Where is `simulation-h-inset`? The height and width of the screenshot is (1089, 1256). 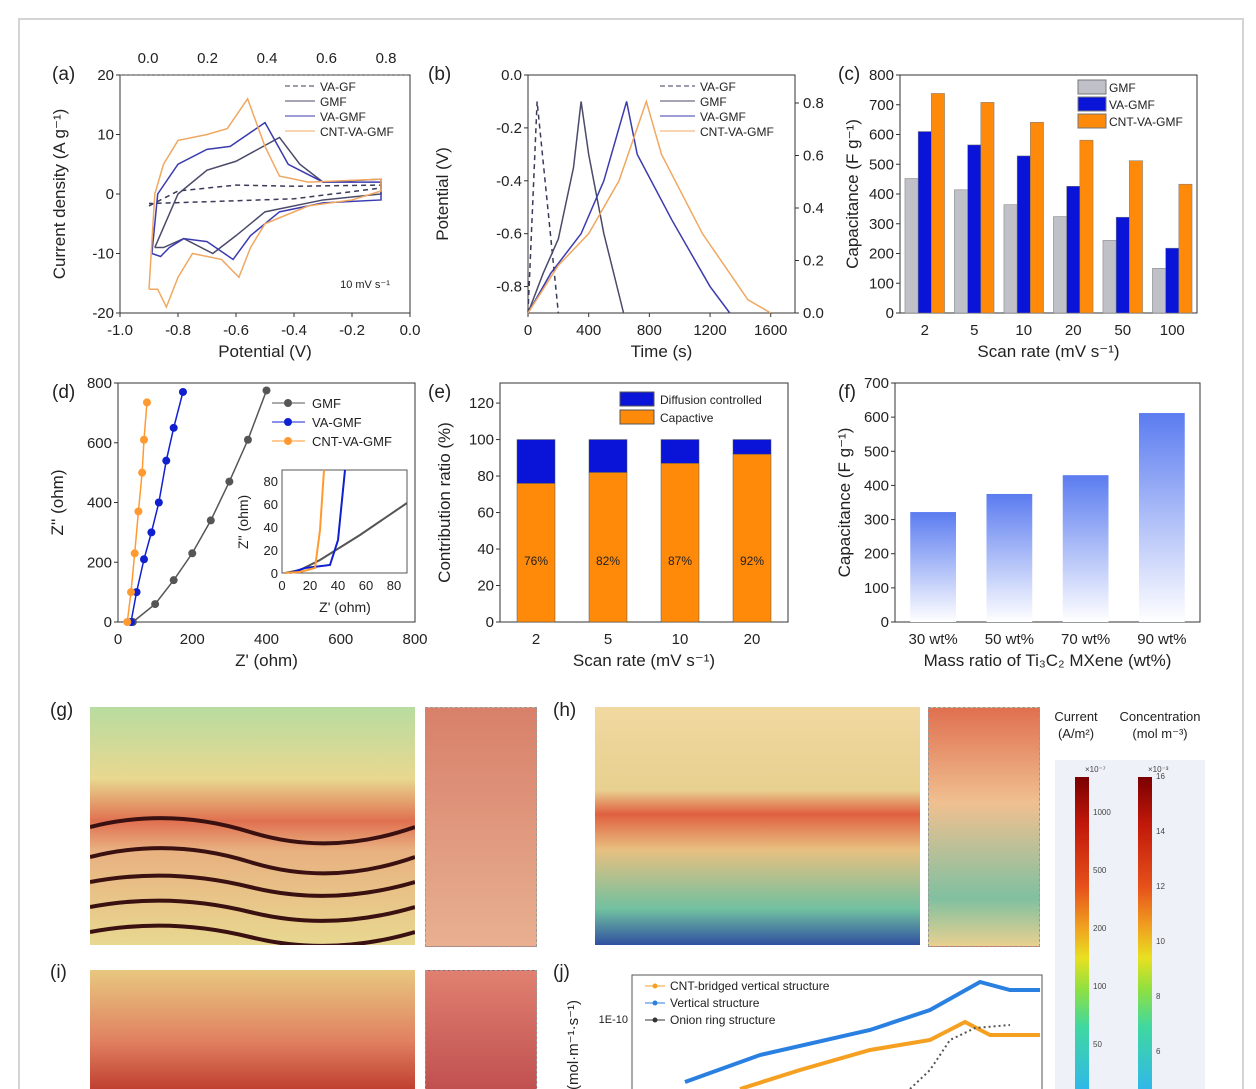 simulation-h-inset is located at coordinates (984, 827).